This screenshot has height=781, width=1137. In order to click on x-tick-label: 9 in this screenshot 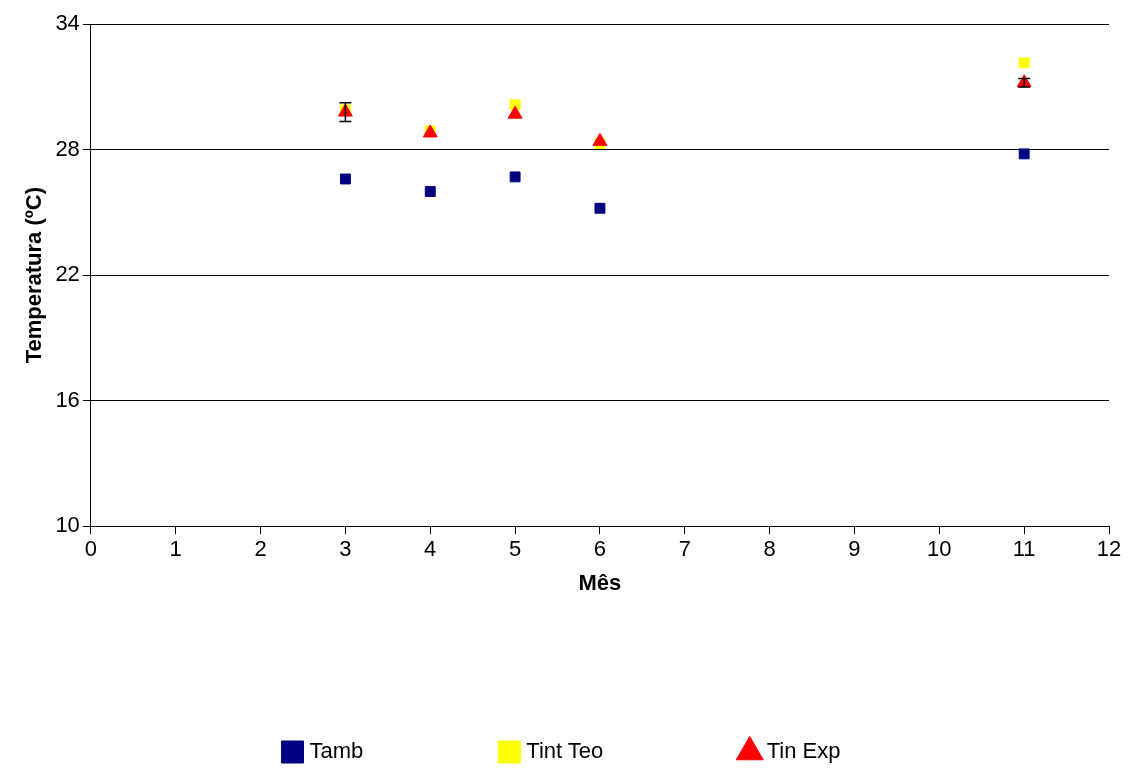, I will do `click(854, 549)`.